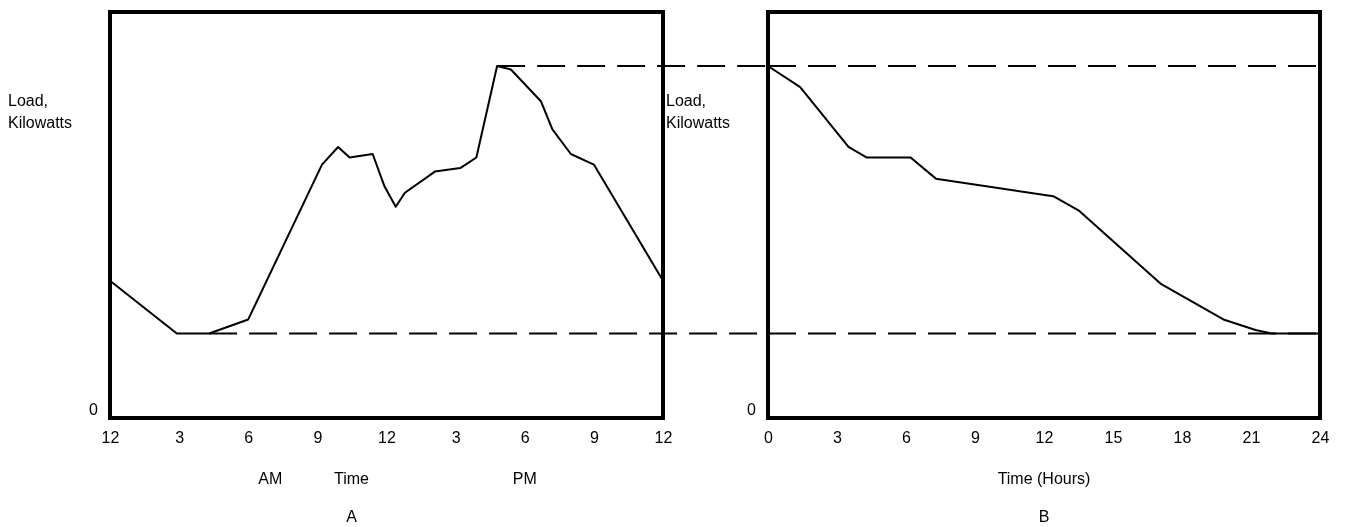 The height and width of the screenshot is (527, 1346). What do you see at coordinates (1113, 438) in the screenshot?
I see `x-tick-label: 15` at bounding box center [1113, 438].